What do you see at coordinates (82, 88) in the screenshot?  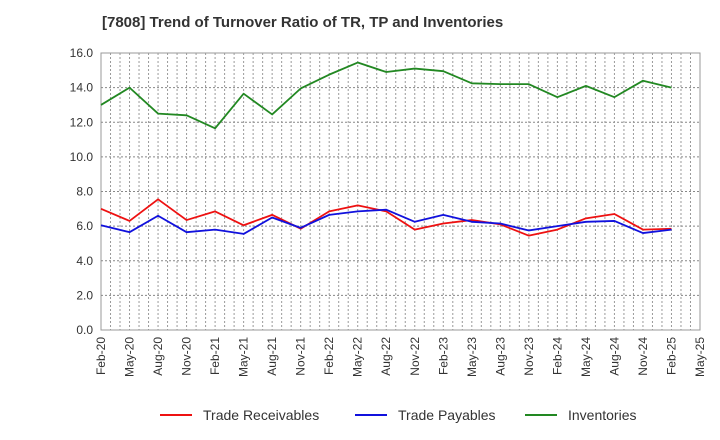 I see `y-tick-label: 14.0` at bounding box center [82, 88].